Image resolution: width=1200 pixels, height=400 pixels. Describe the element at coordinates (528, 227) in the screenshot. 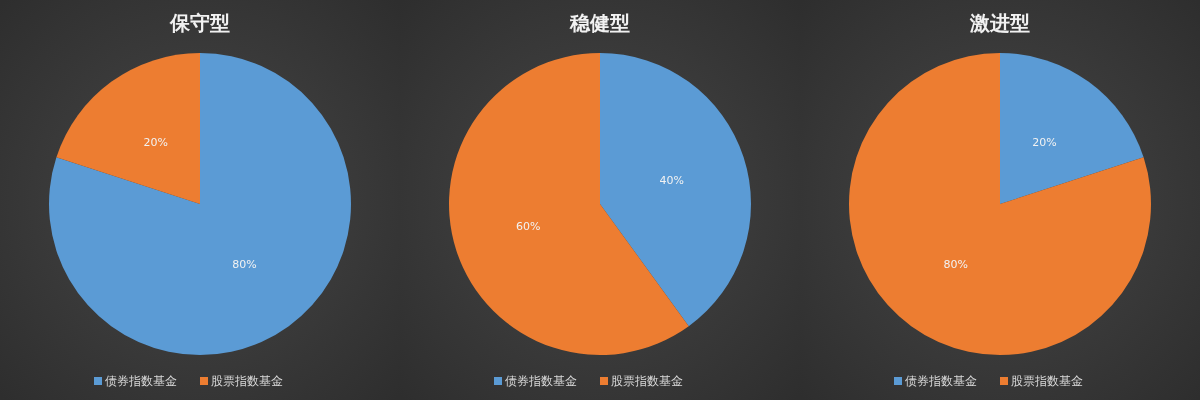

I see `data-label: 60%` at that location.